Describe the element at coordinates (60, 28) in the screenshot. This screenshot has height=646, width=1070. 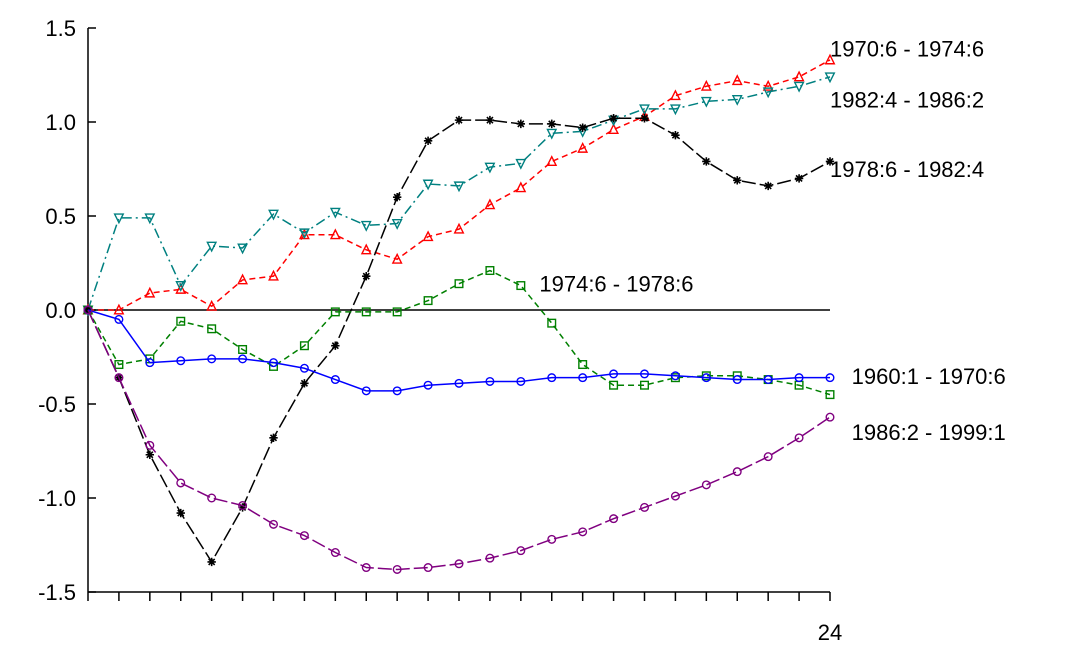
I see `y-tick-label: 1.5` at that location.